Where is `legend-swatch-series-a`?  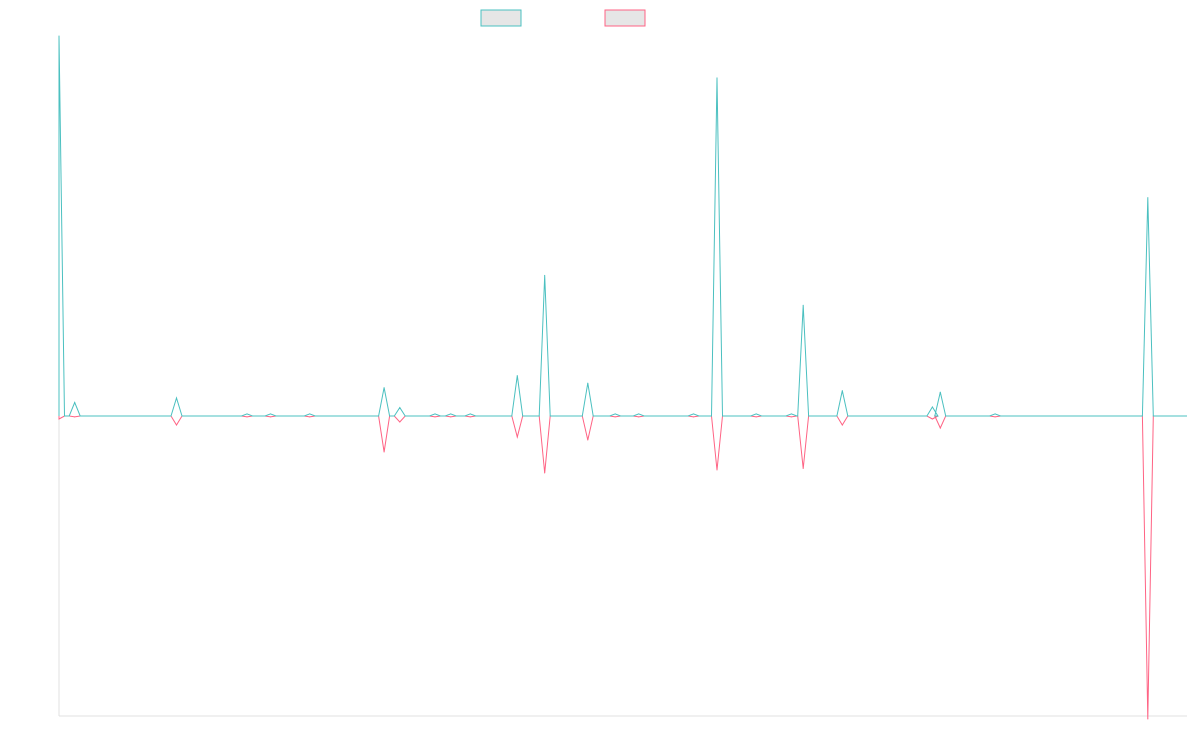 legend-swatch-series-a is located at coordinates (501, 18).